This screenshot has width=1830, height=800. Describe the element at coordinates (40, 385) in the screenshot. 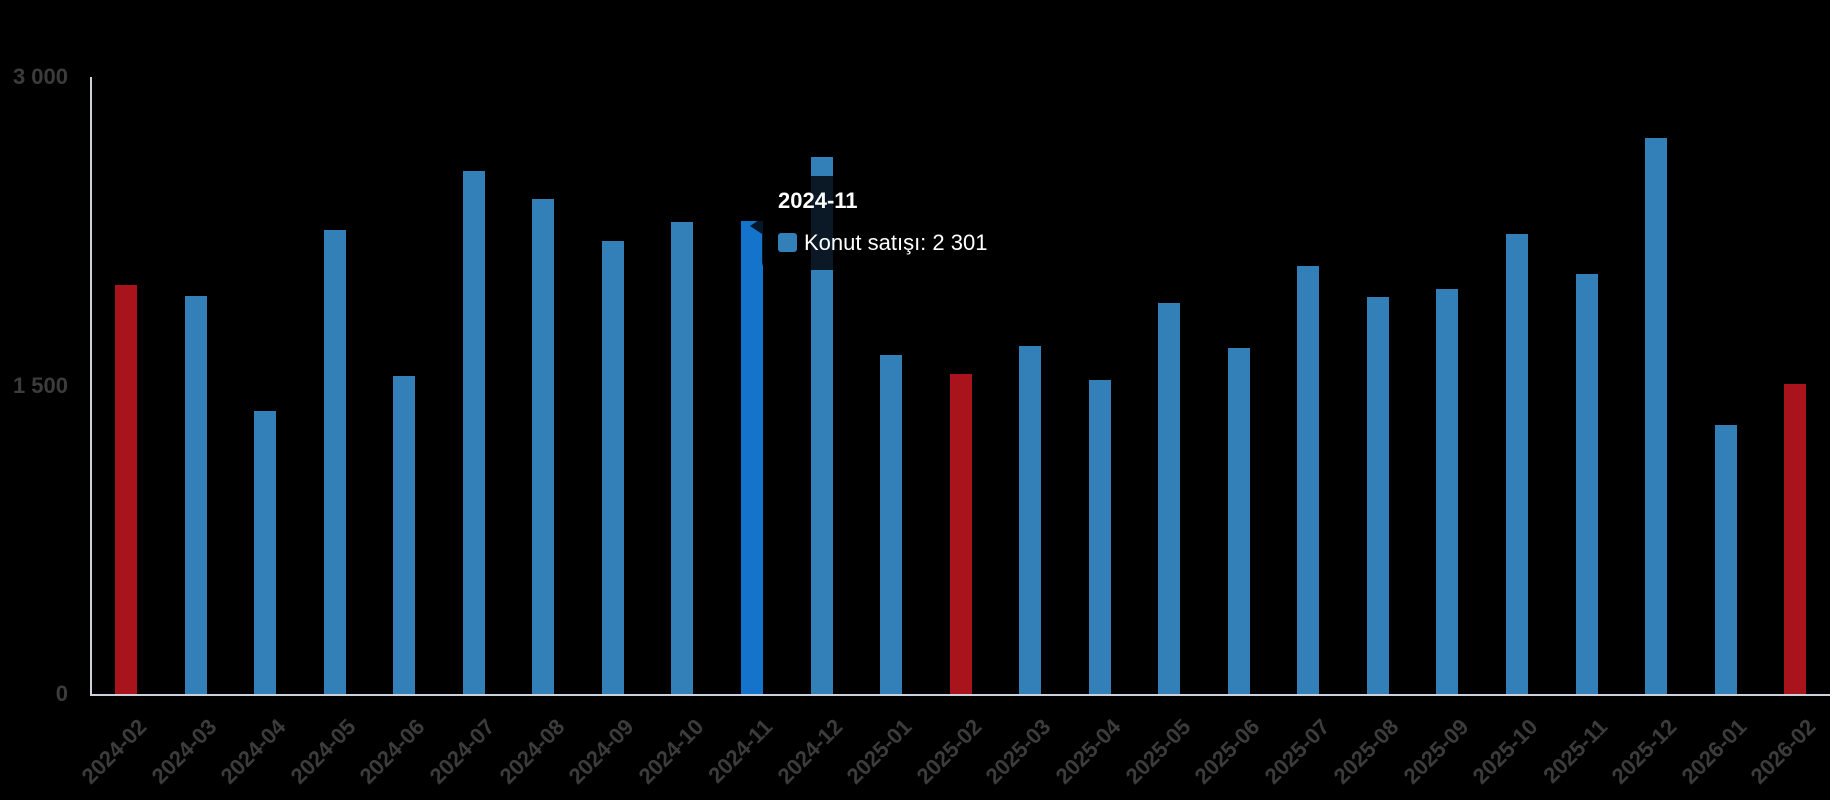

I see `y-axis-tick-label: 1 500` at that location.